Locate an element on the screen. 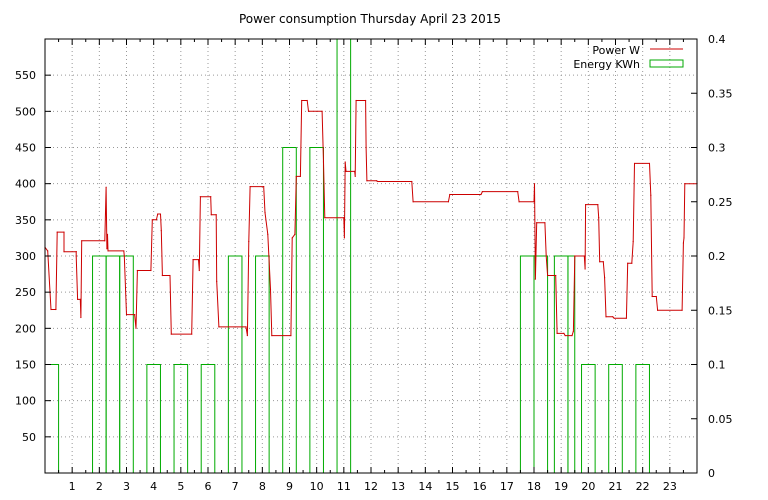 This screenshot has width=768, height=500. x-tick-label: 7 is located at coordinates (235, 486).